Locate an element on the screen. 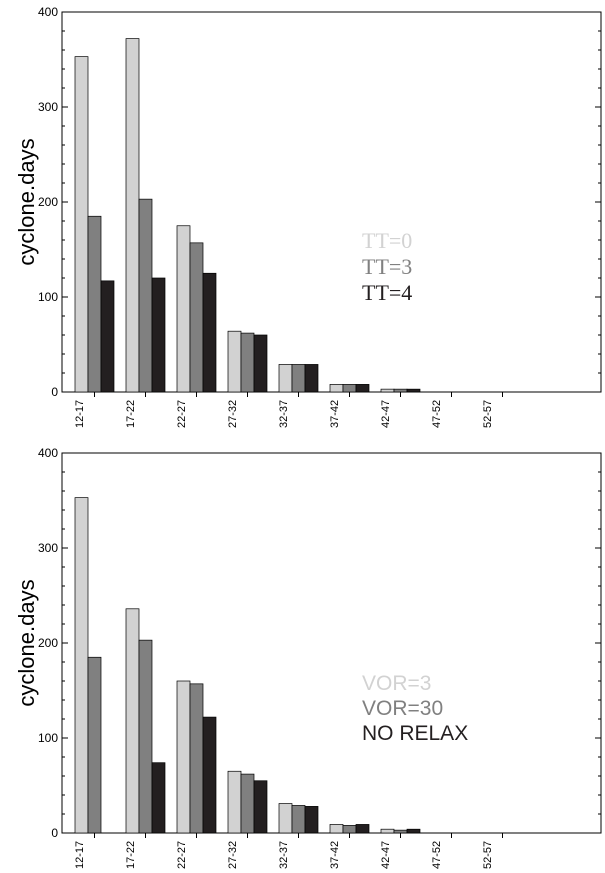 The height and width of the screenshot is (873, 605). legend-entry-tt-4: TT=4 is located at coordinates (387, 292).